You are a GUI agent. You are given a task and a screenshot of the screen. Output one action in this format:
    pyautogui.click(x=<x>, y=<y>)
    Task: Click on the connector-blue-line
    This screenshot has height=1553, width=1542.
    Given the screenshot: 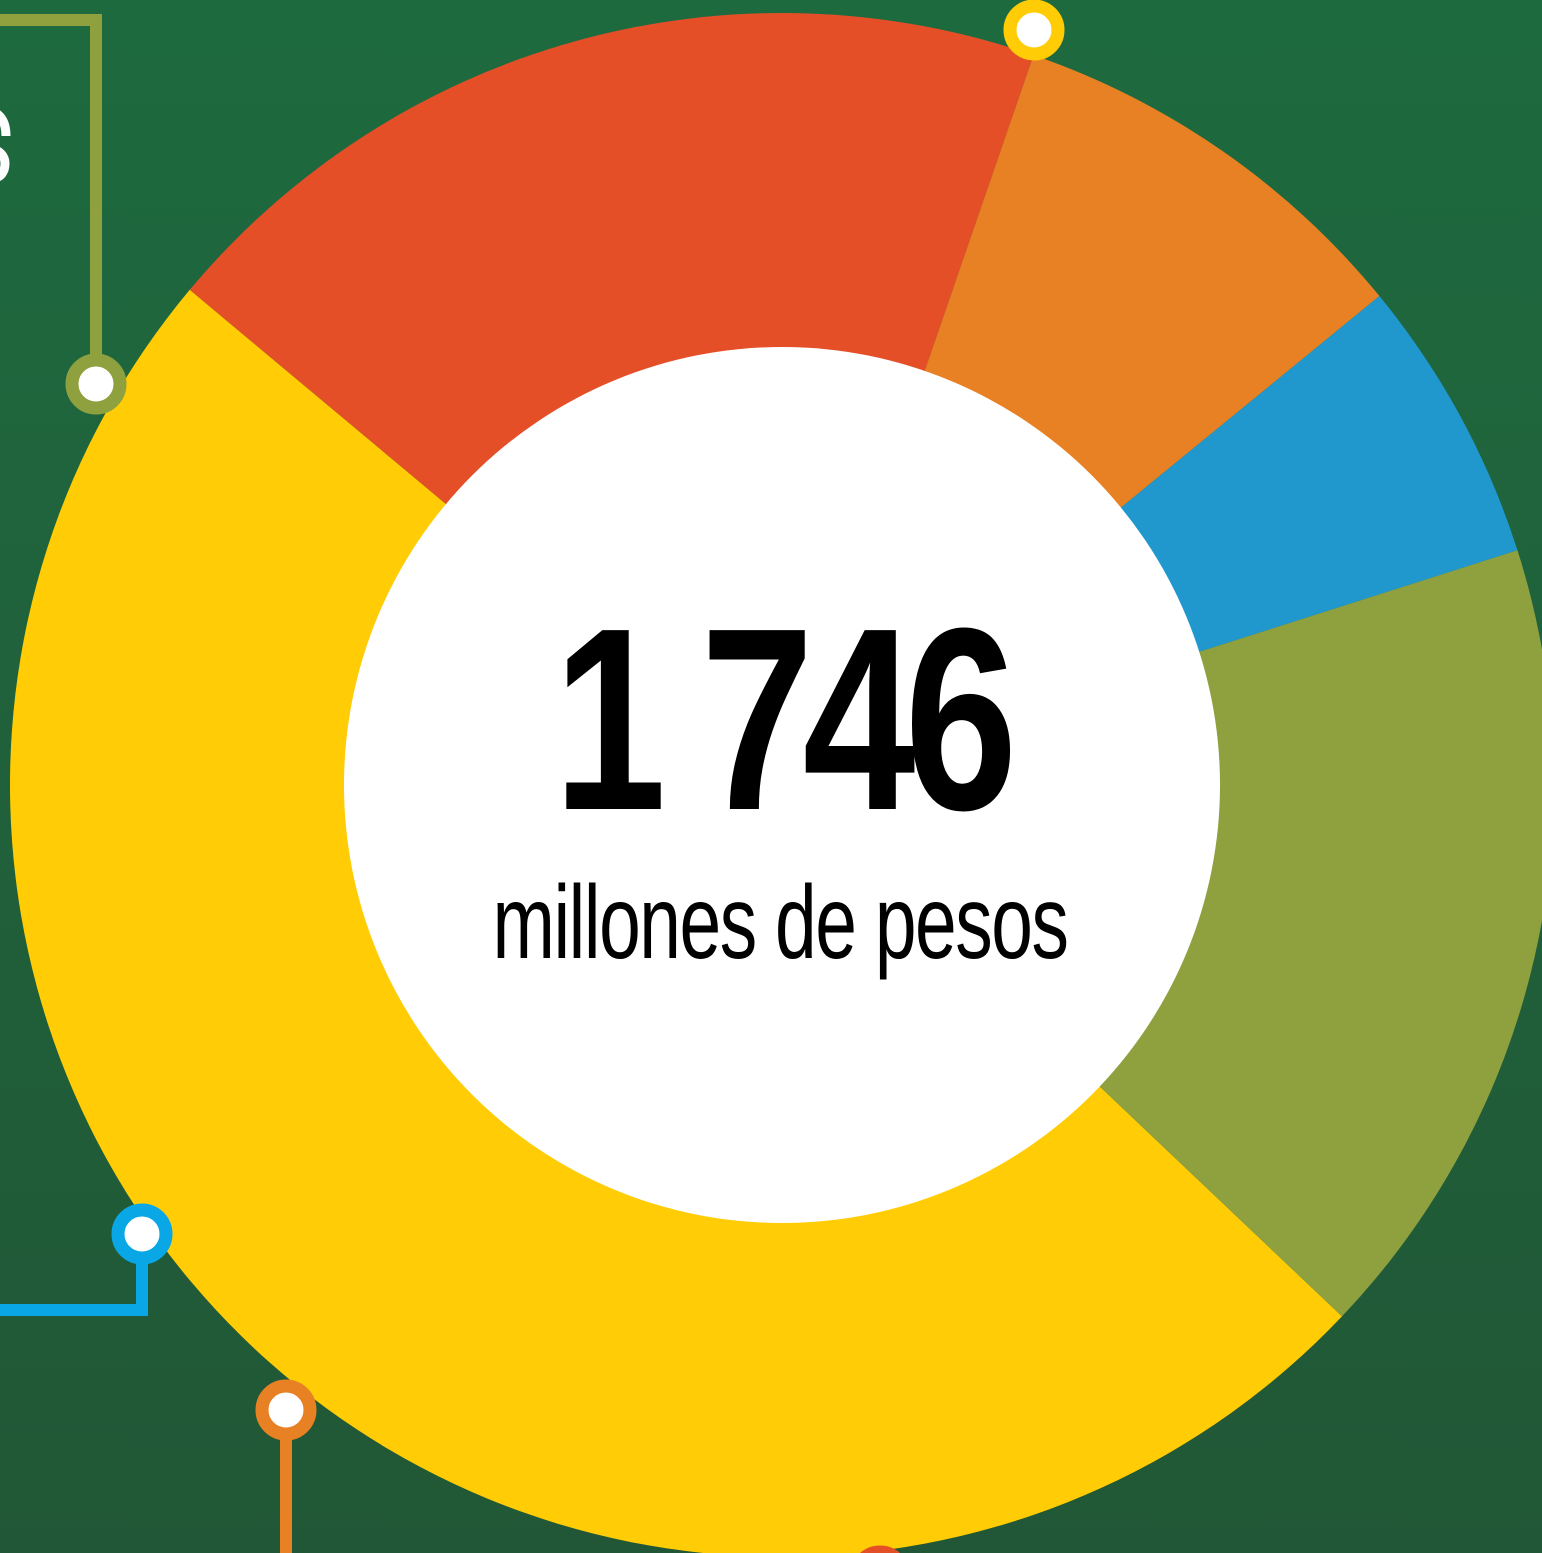 What is the action you would take?
    pyautogui.click(x=74, y=1289)
    